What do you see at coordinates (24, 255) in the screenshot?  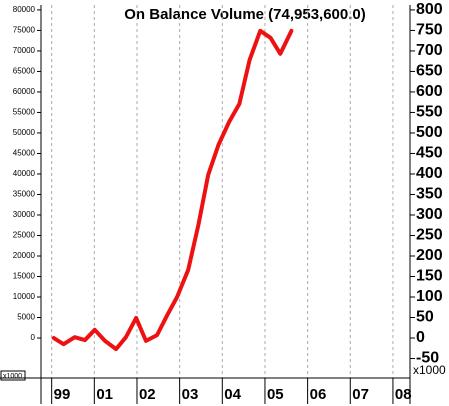 I see `y-tick-label: 20000` at bounding box center [24, 255].